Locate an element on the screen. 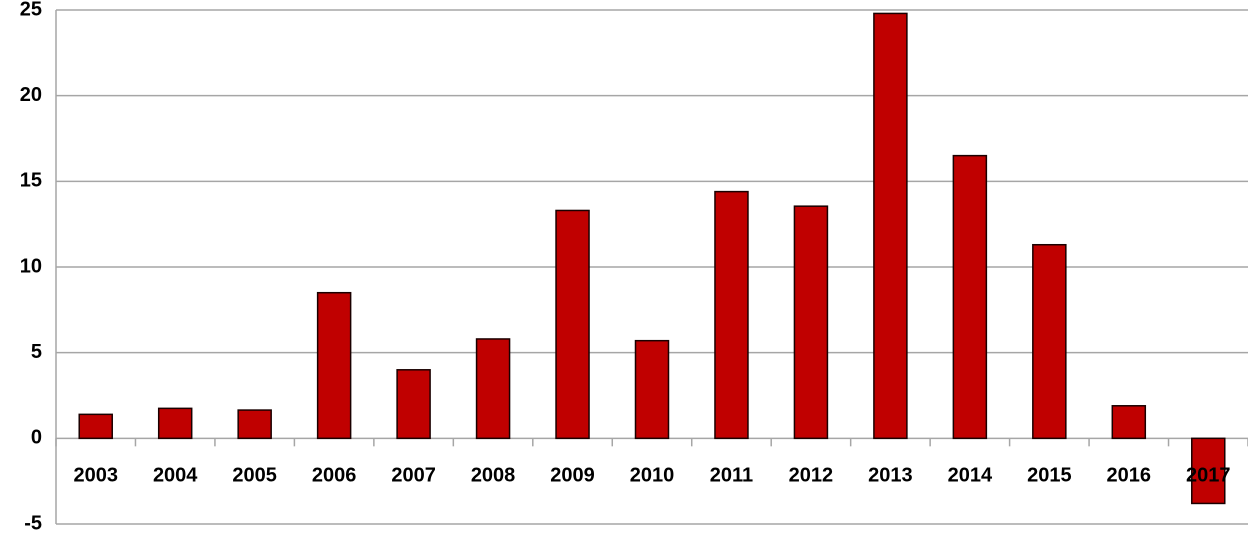 The width and height of the screenshot is (1248, 534). y-tick-label: -5 is located at coordinates (33, 523).